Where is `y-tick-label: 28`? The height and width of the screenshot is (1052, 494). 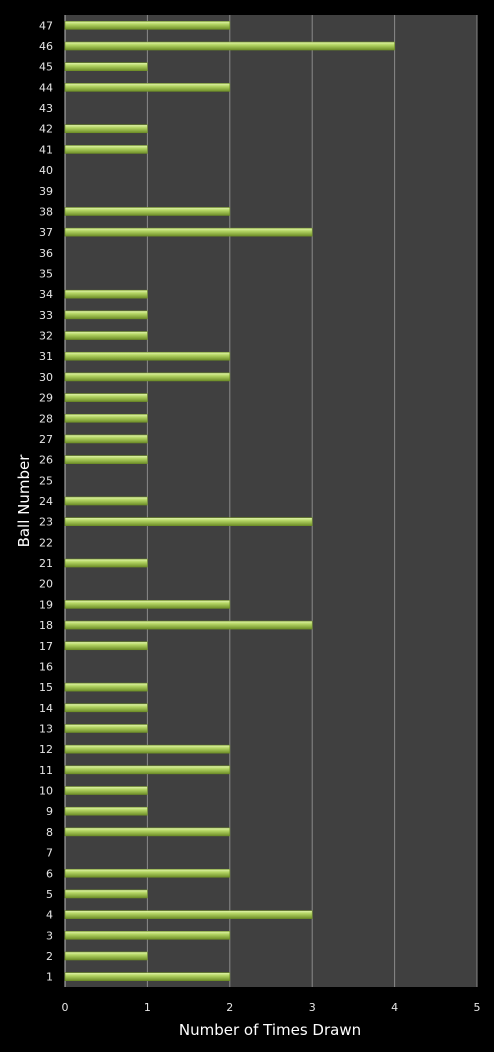 y-tick-label: 28 is located at coordinates (46, 418).